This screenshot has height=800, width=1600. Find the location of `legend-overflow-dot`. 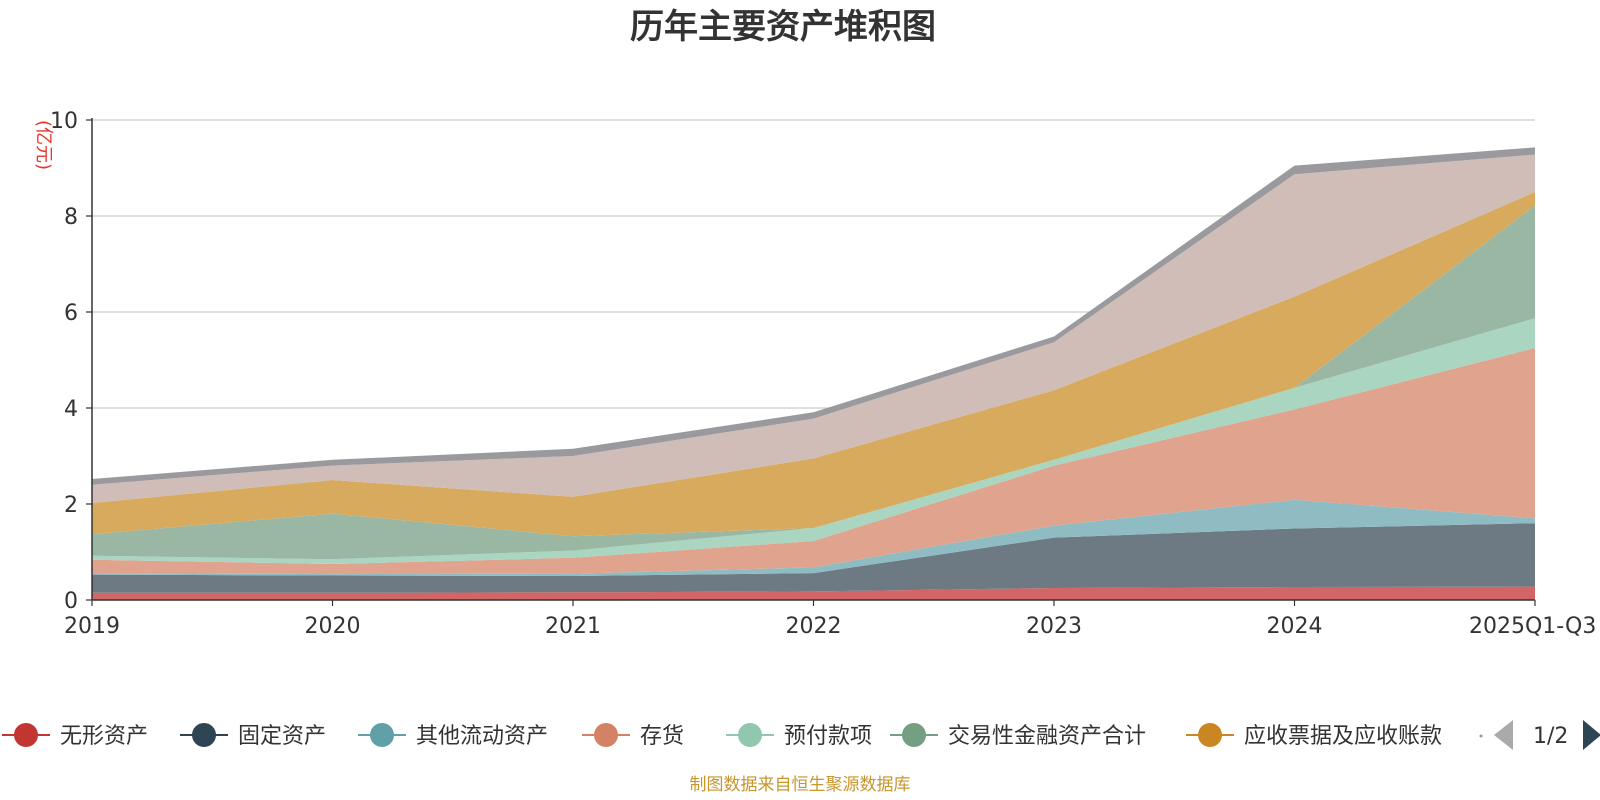

legend-overflow-dot is located at coordinates (1481, 736).